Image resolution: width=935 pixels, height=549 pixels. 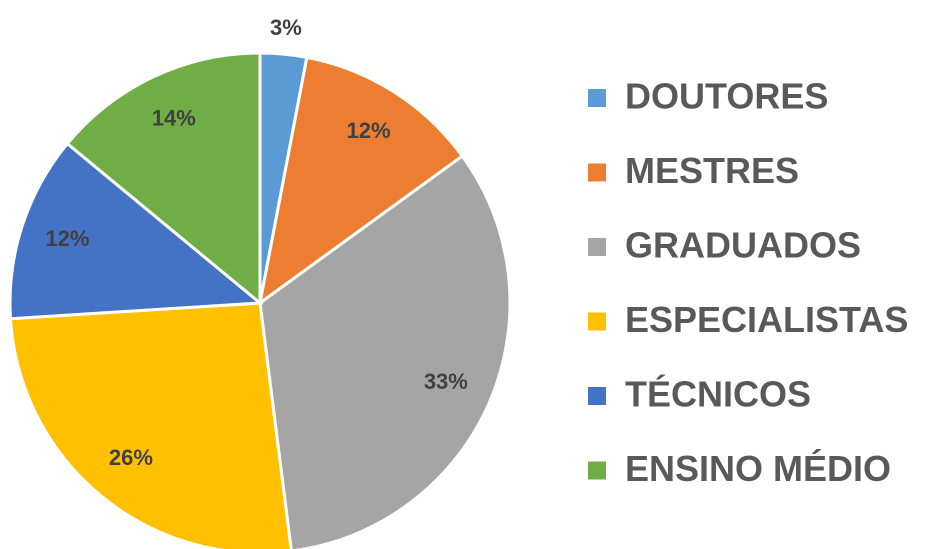 I want to click on legend-label: TÉCNICOS, so click(x=718, y=394).